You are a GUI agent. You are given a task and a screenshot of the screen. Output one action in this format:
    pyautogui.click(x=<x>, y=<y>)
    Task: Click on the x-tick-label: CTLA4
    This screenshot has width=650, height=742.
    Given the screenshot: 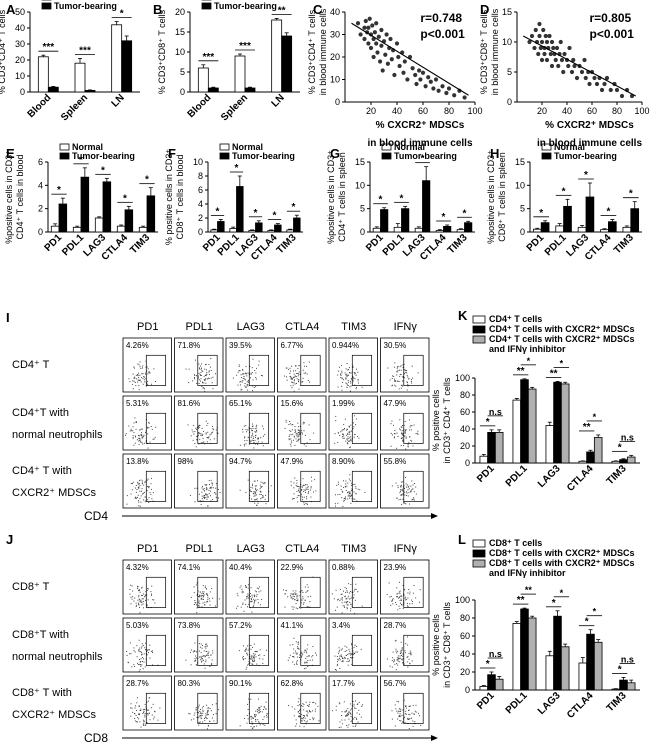 What is the action you would take?
    pyautogui.click(x=580, y=705)
    